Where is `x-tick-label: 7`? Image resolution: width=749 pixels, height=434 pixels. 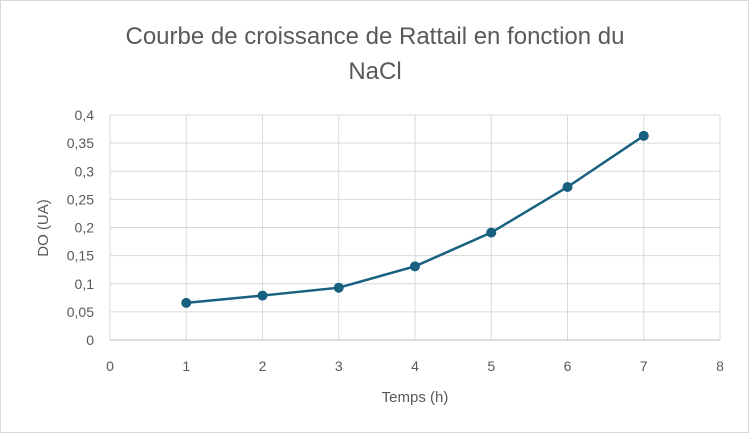 x-tick-label: 7 is located at coordinates (644, 366).